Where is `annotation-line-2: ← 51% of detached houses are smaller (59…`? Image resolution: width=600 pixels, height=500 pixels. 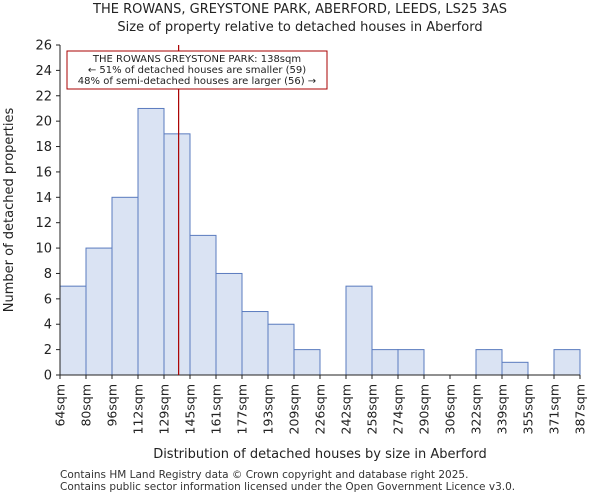 annotation-line-2: ← 51% of detached houses are smaller (59… is located at coordinates (197, 70).